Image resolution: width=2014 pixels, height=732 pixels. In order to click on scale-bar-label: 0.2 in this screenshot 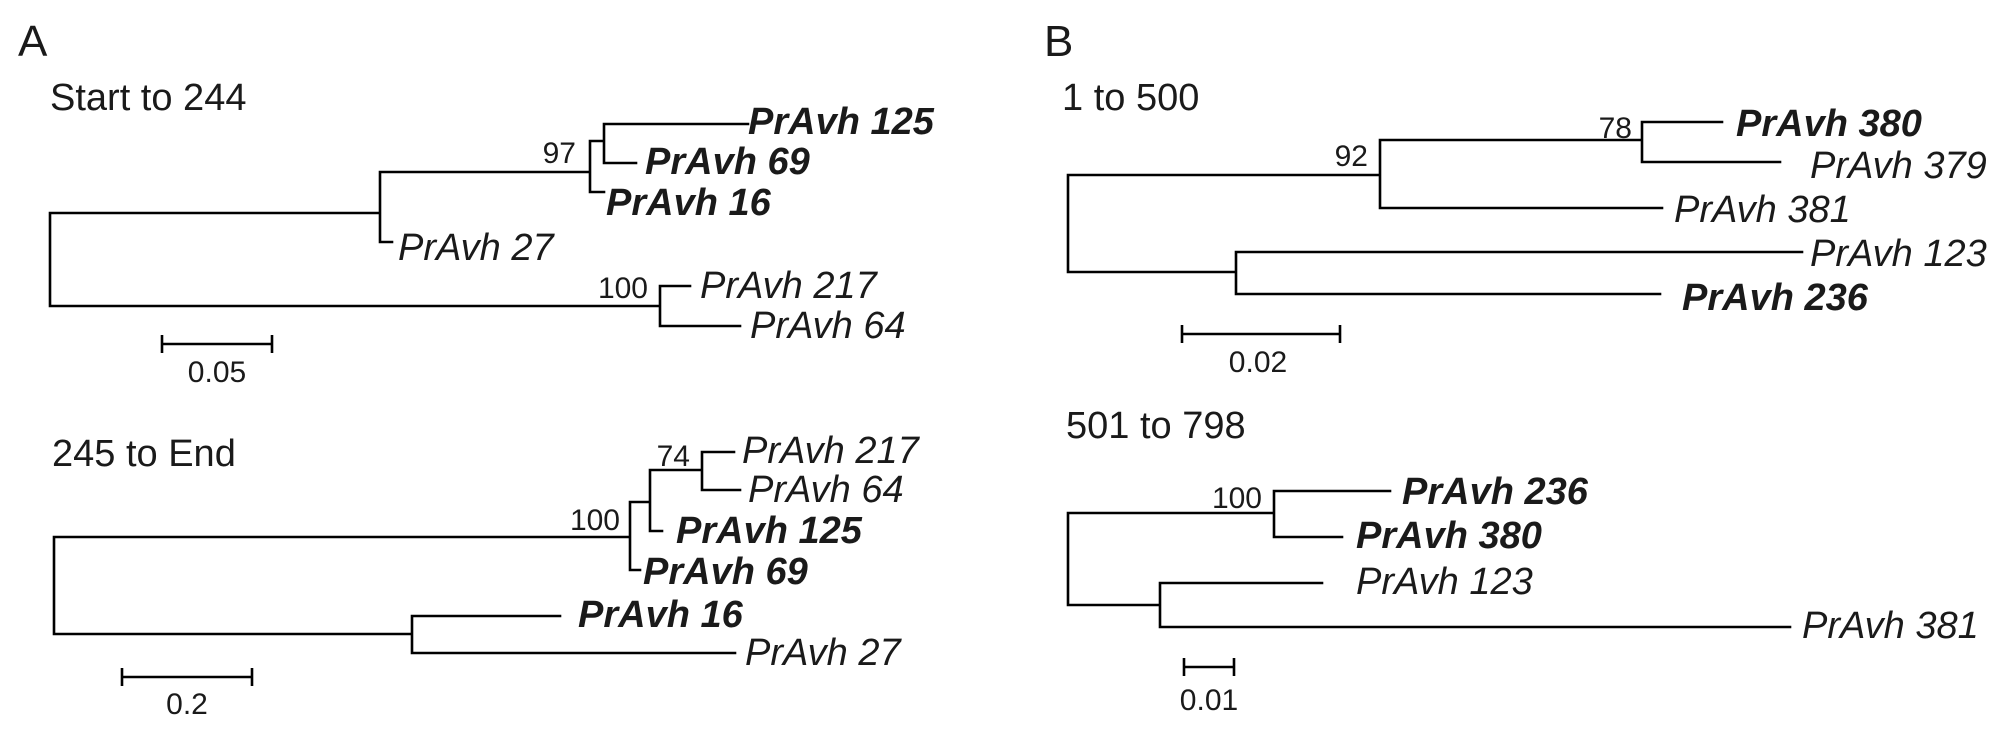, I will do `click(187, 704)`.